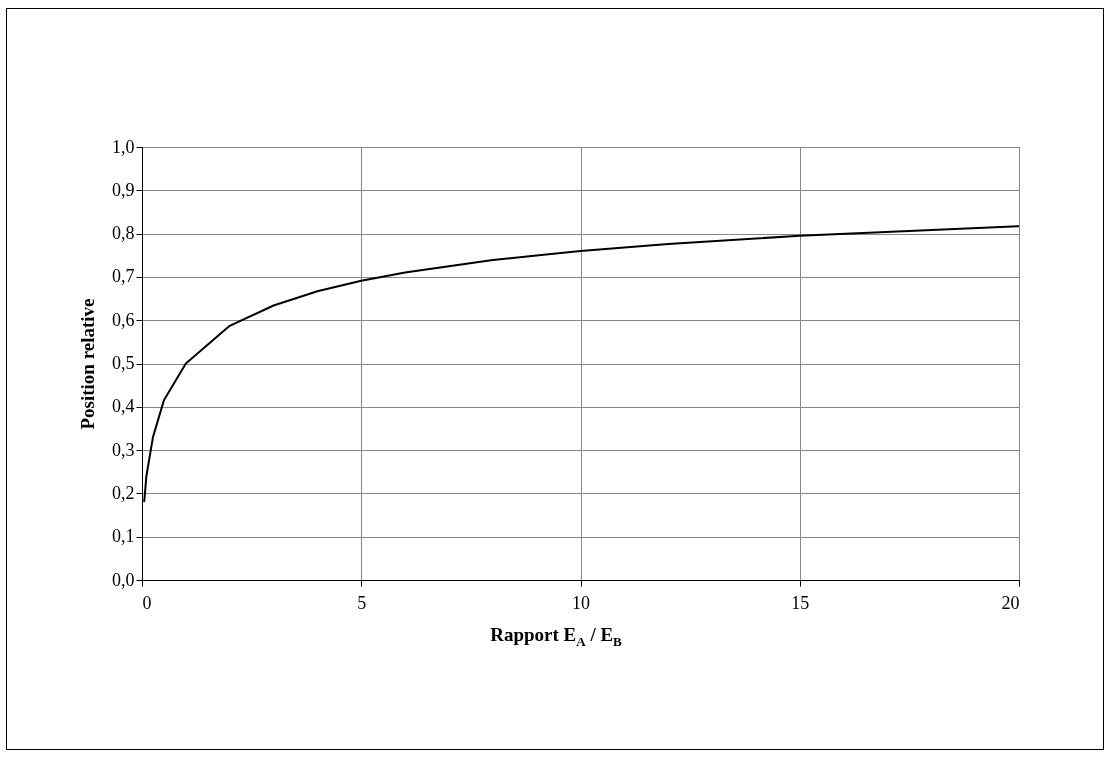 The width and height of the screenshot is (1112, 760). What do you see at coordinates (123, 146) in the screenshot?
I see `y-tick-label: 1,0` at bounding box center [123, 146].